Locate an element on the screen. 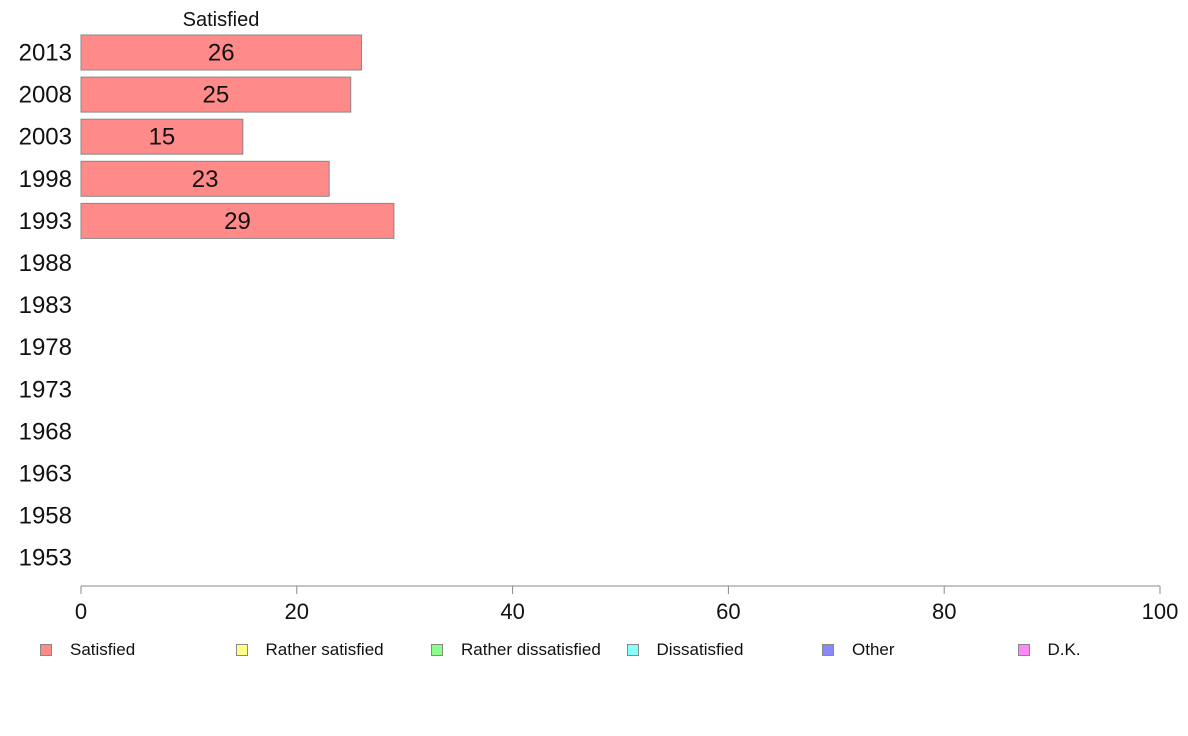  bar-value-label: 15 is located at coordinates (162, 137).